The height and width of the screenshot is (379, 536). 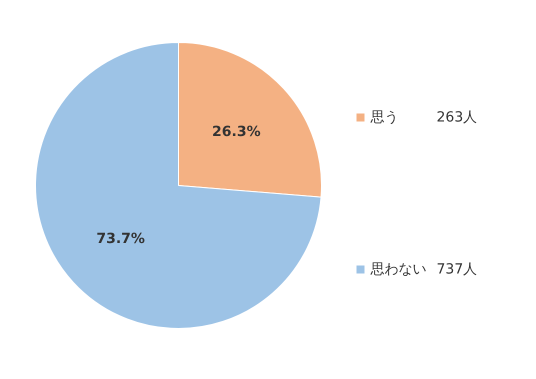 What do you see at coordinates (384, 118) in the screenshot?
I see `legend-label: 思う` at bounding box center [384, 118].